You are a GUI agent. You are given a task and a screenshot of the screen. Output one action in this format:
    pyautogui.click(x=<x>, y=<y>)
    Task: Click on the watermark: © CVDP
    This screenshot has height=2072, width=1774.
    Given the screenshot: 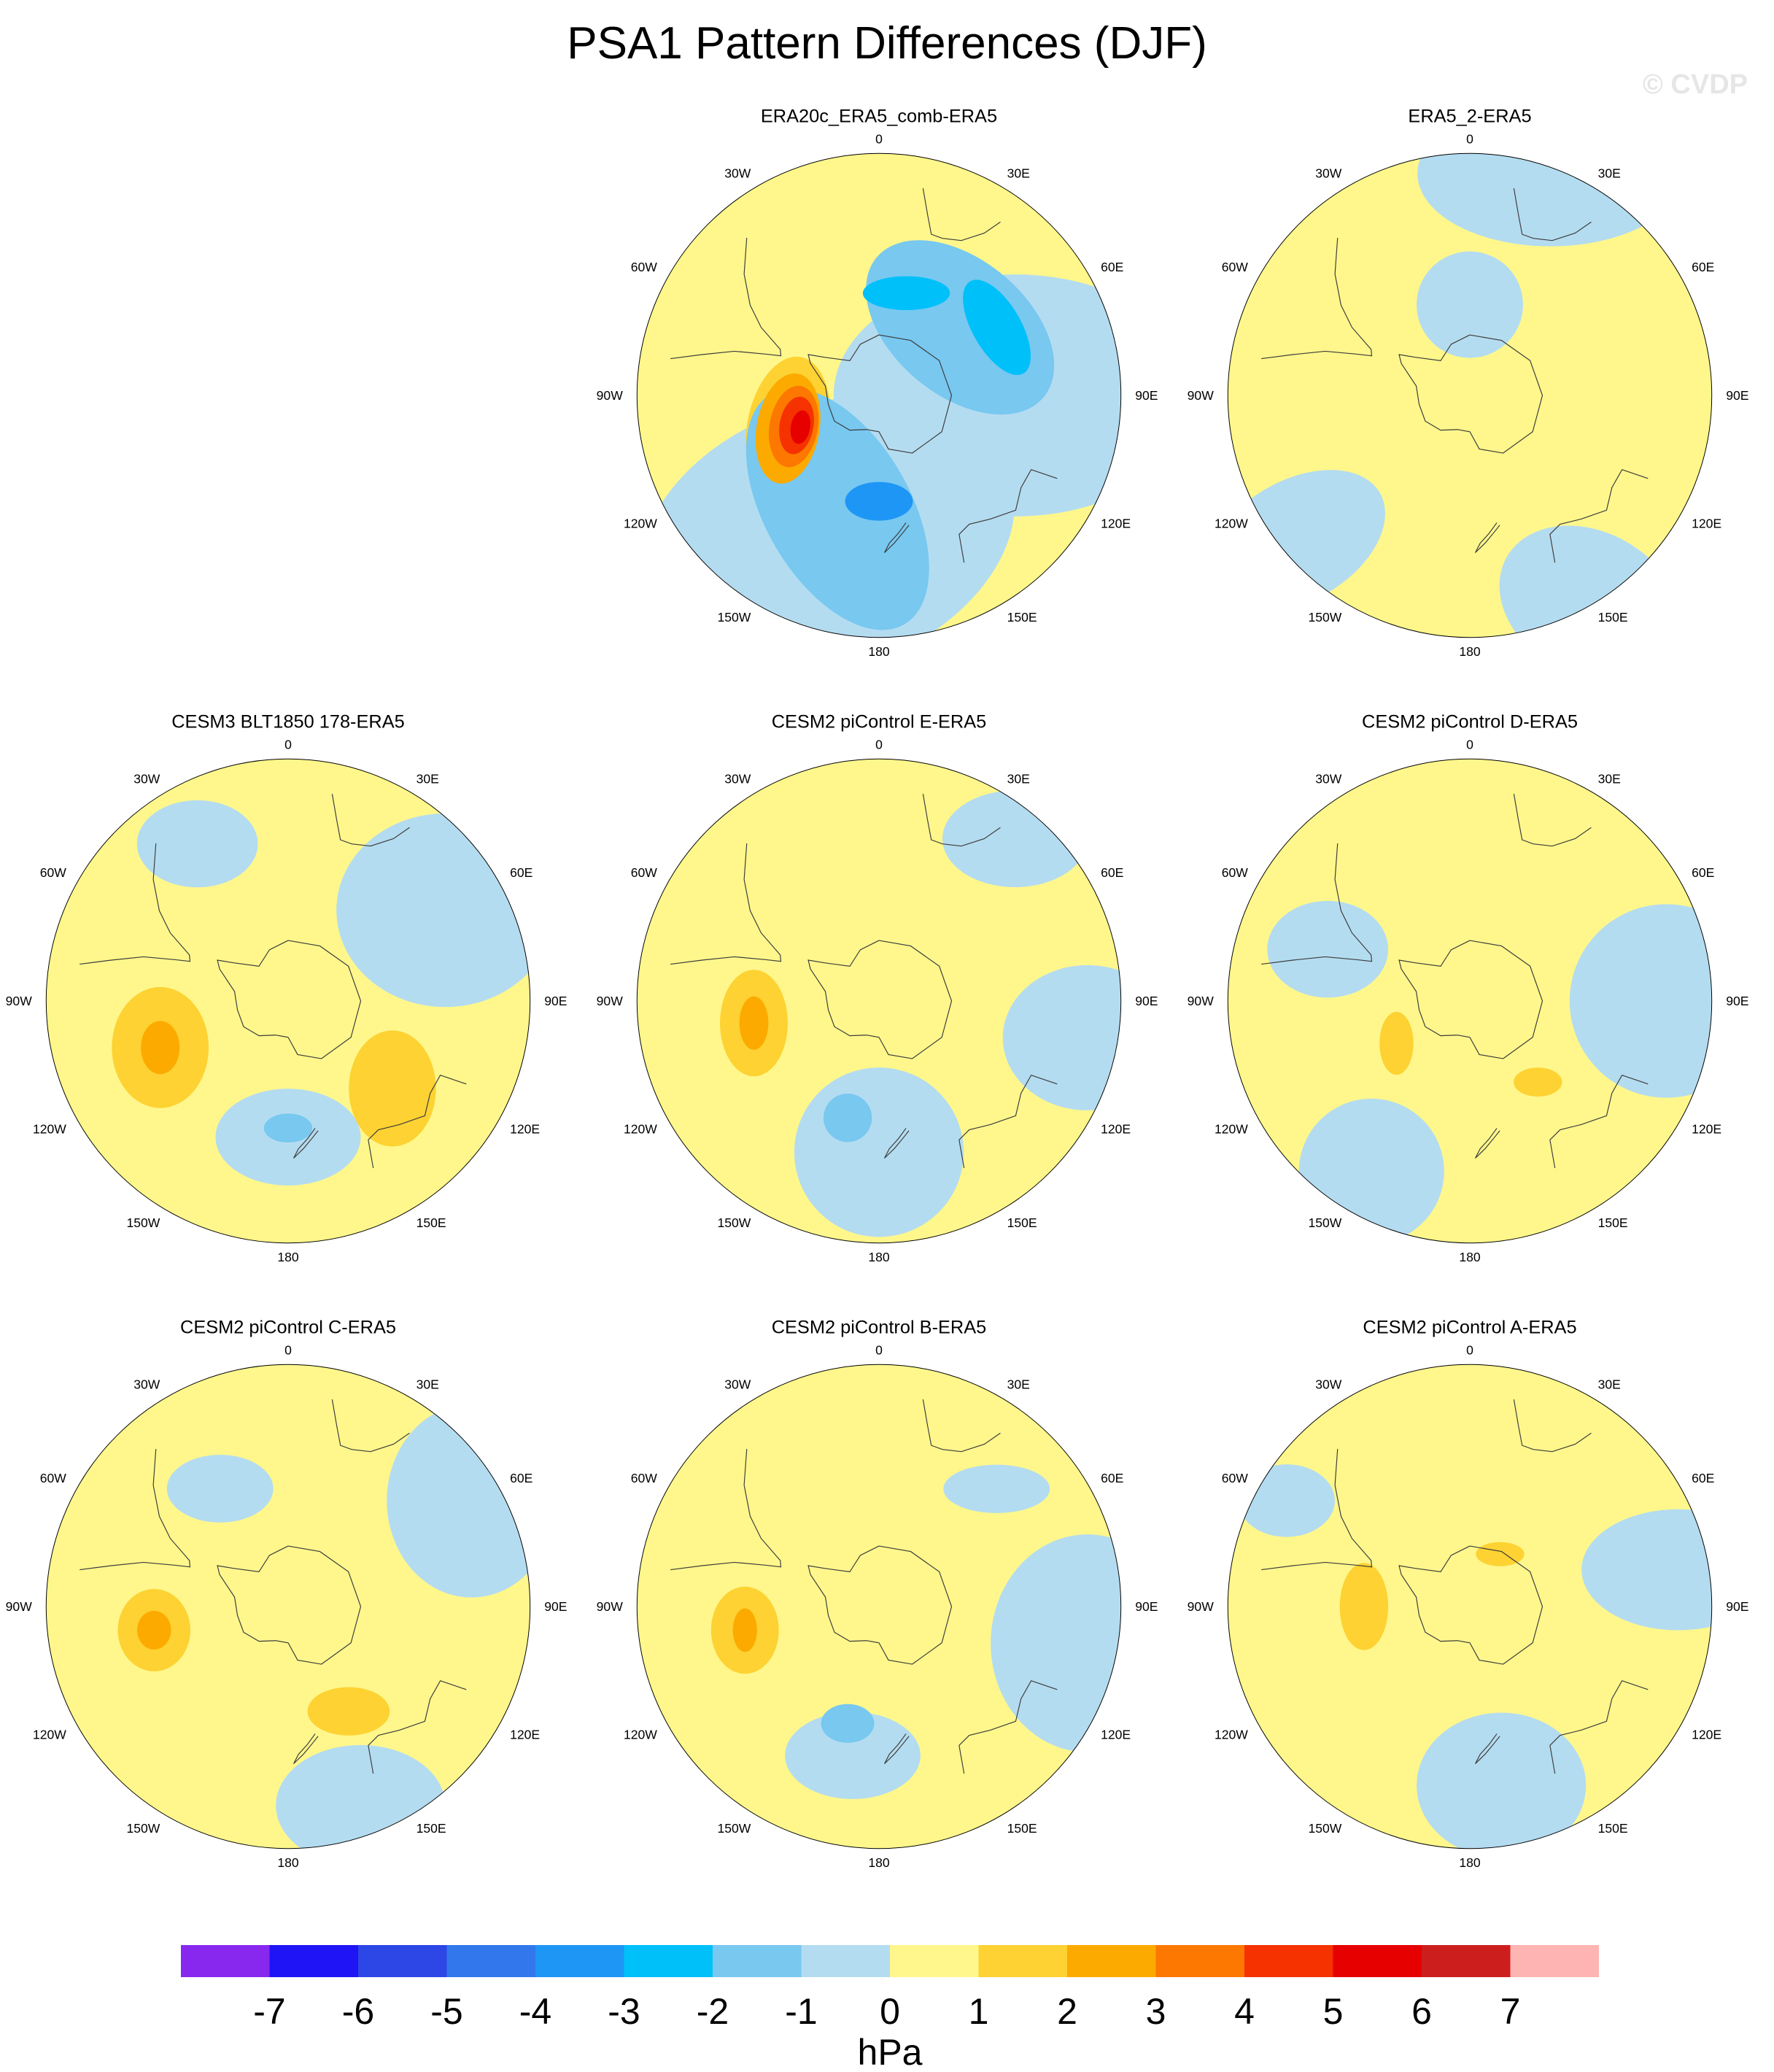 What is the action you would take?
    pyautogui.click(x=1695, y=84)
    